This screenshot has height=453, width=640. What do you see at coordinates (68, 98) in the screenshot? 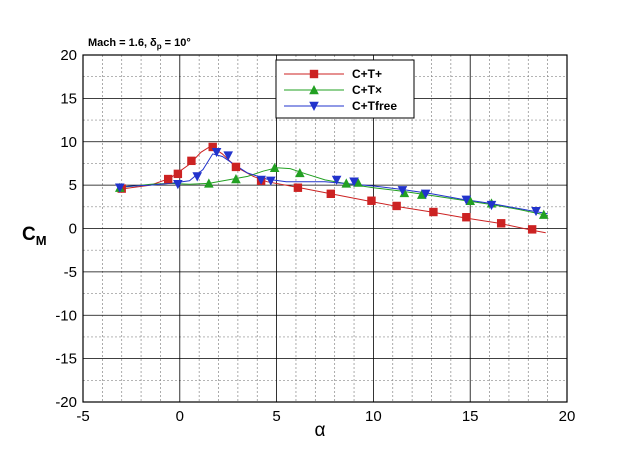
I see `y-tick-label: 15` at bounding box center [68, 98].